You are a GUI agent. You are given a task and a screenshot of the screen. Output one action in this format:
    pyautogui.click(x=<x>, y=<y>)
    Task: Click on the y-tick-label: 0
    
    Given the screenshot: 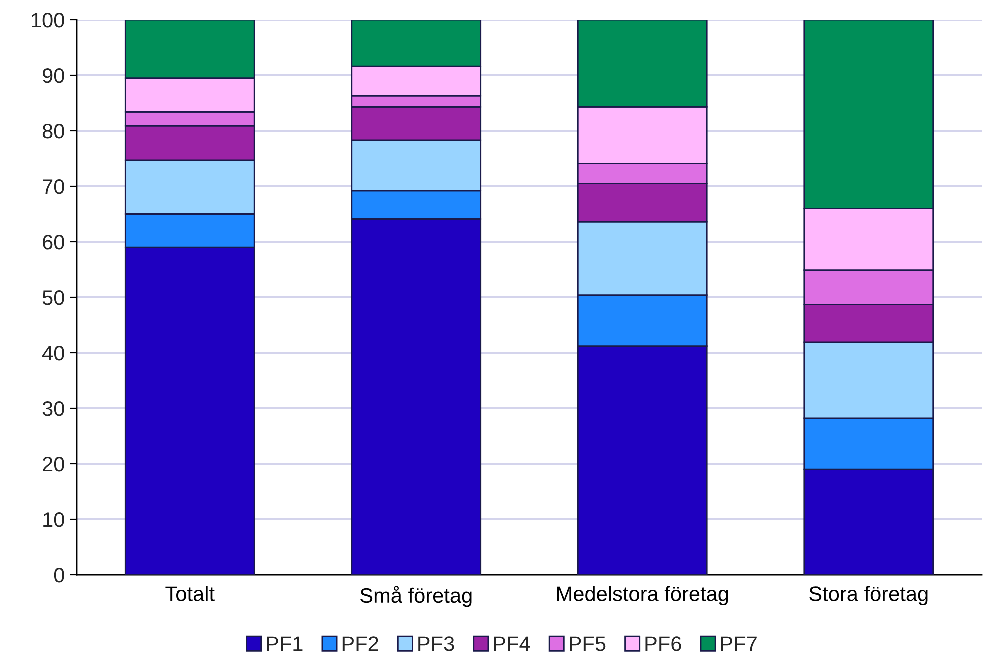 What is the action you would take?
    pyautogui.click(x=59, y=575)
    